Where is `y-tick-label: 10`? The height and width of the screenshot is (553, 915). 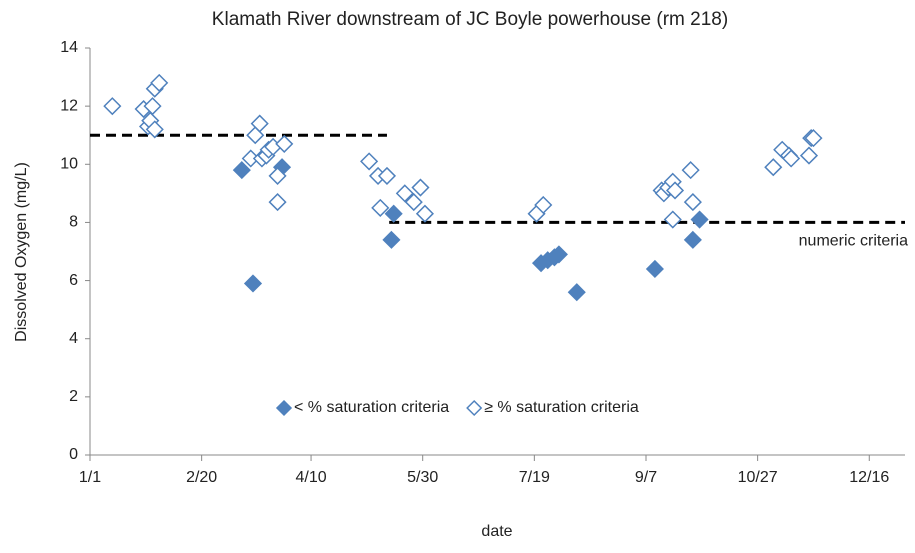 y-tick-label: 10 is located at coordinates (69, 164).